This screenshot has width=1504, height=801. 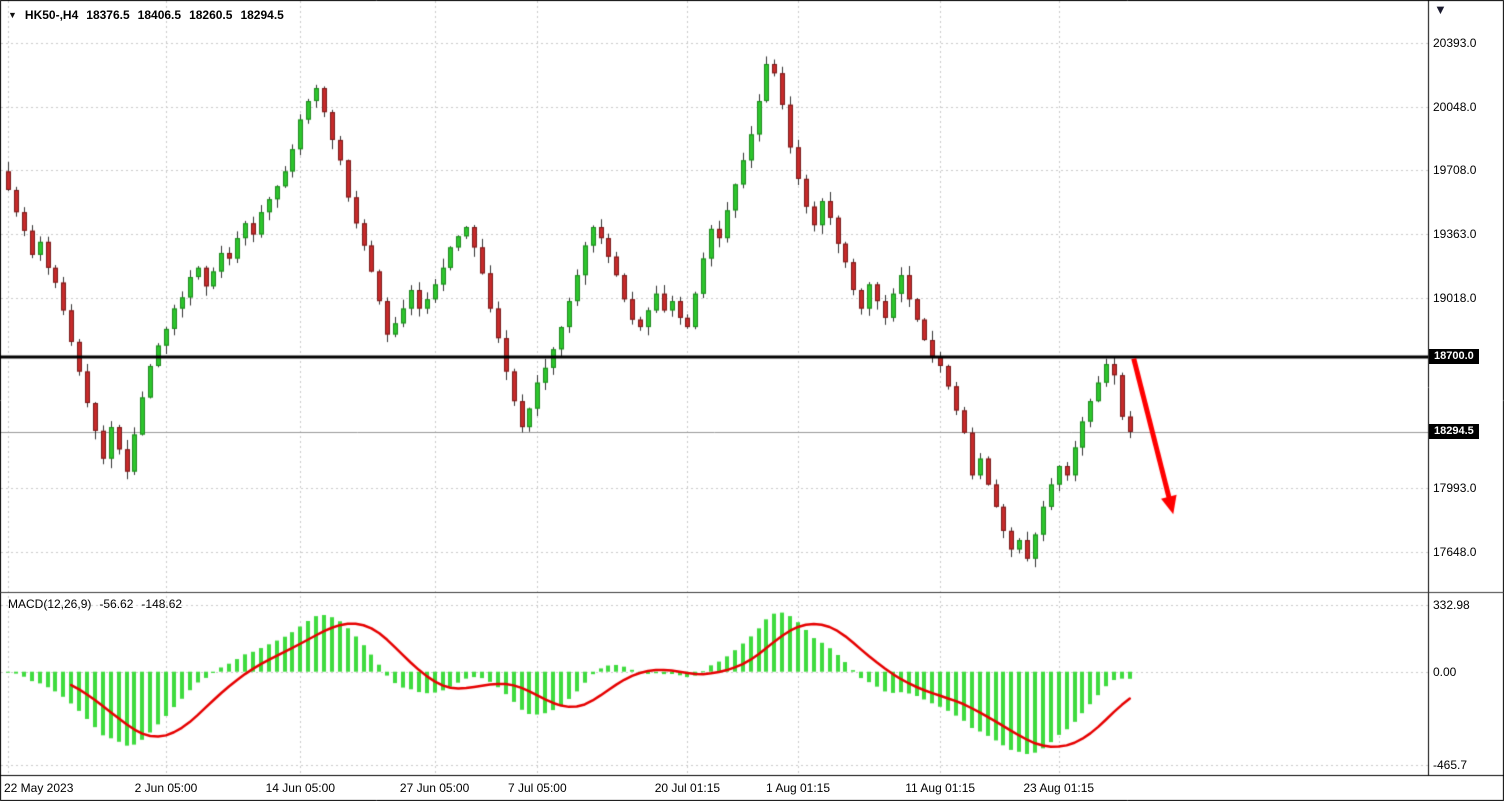 What do you see at coordinates (1454, 431) in the screenshot?
I see `current-price-tag: 18294.5` at bounding box center [1454, 431].